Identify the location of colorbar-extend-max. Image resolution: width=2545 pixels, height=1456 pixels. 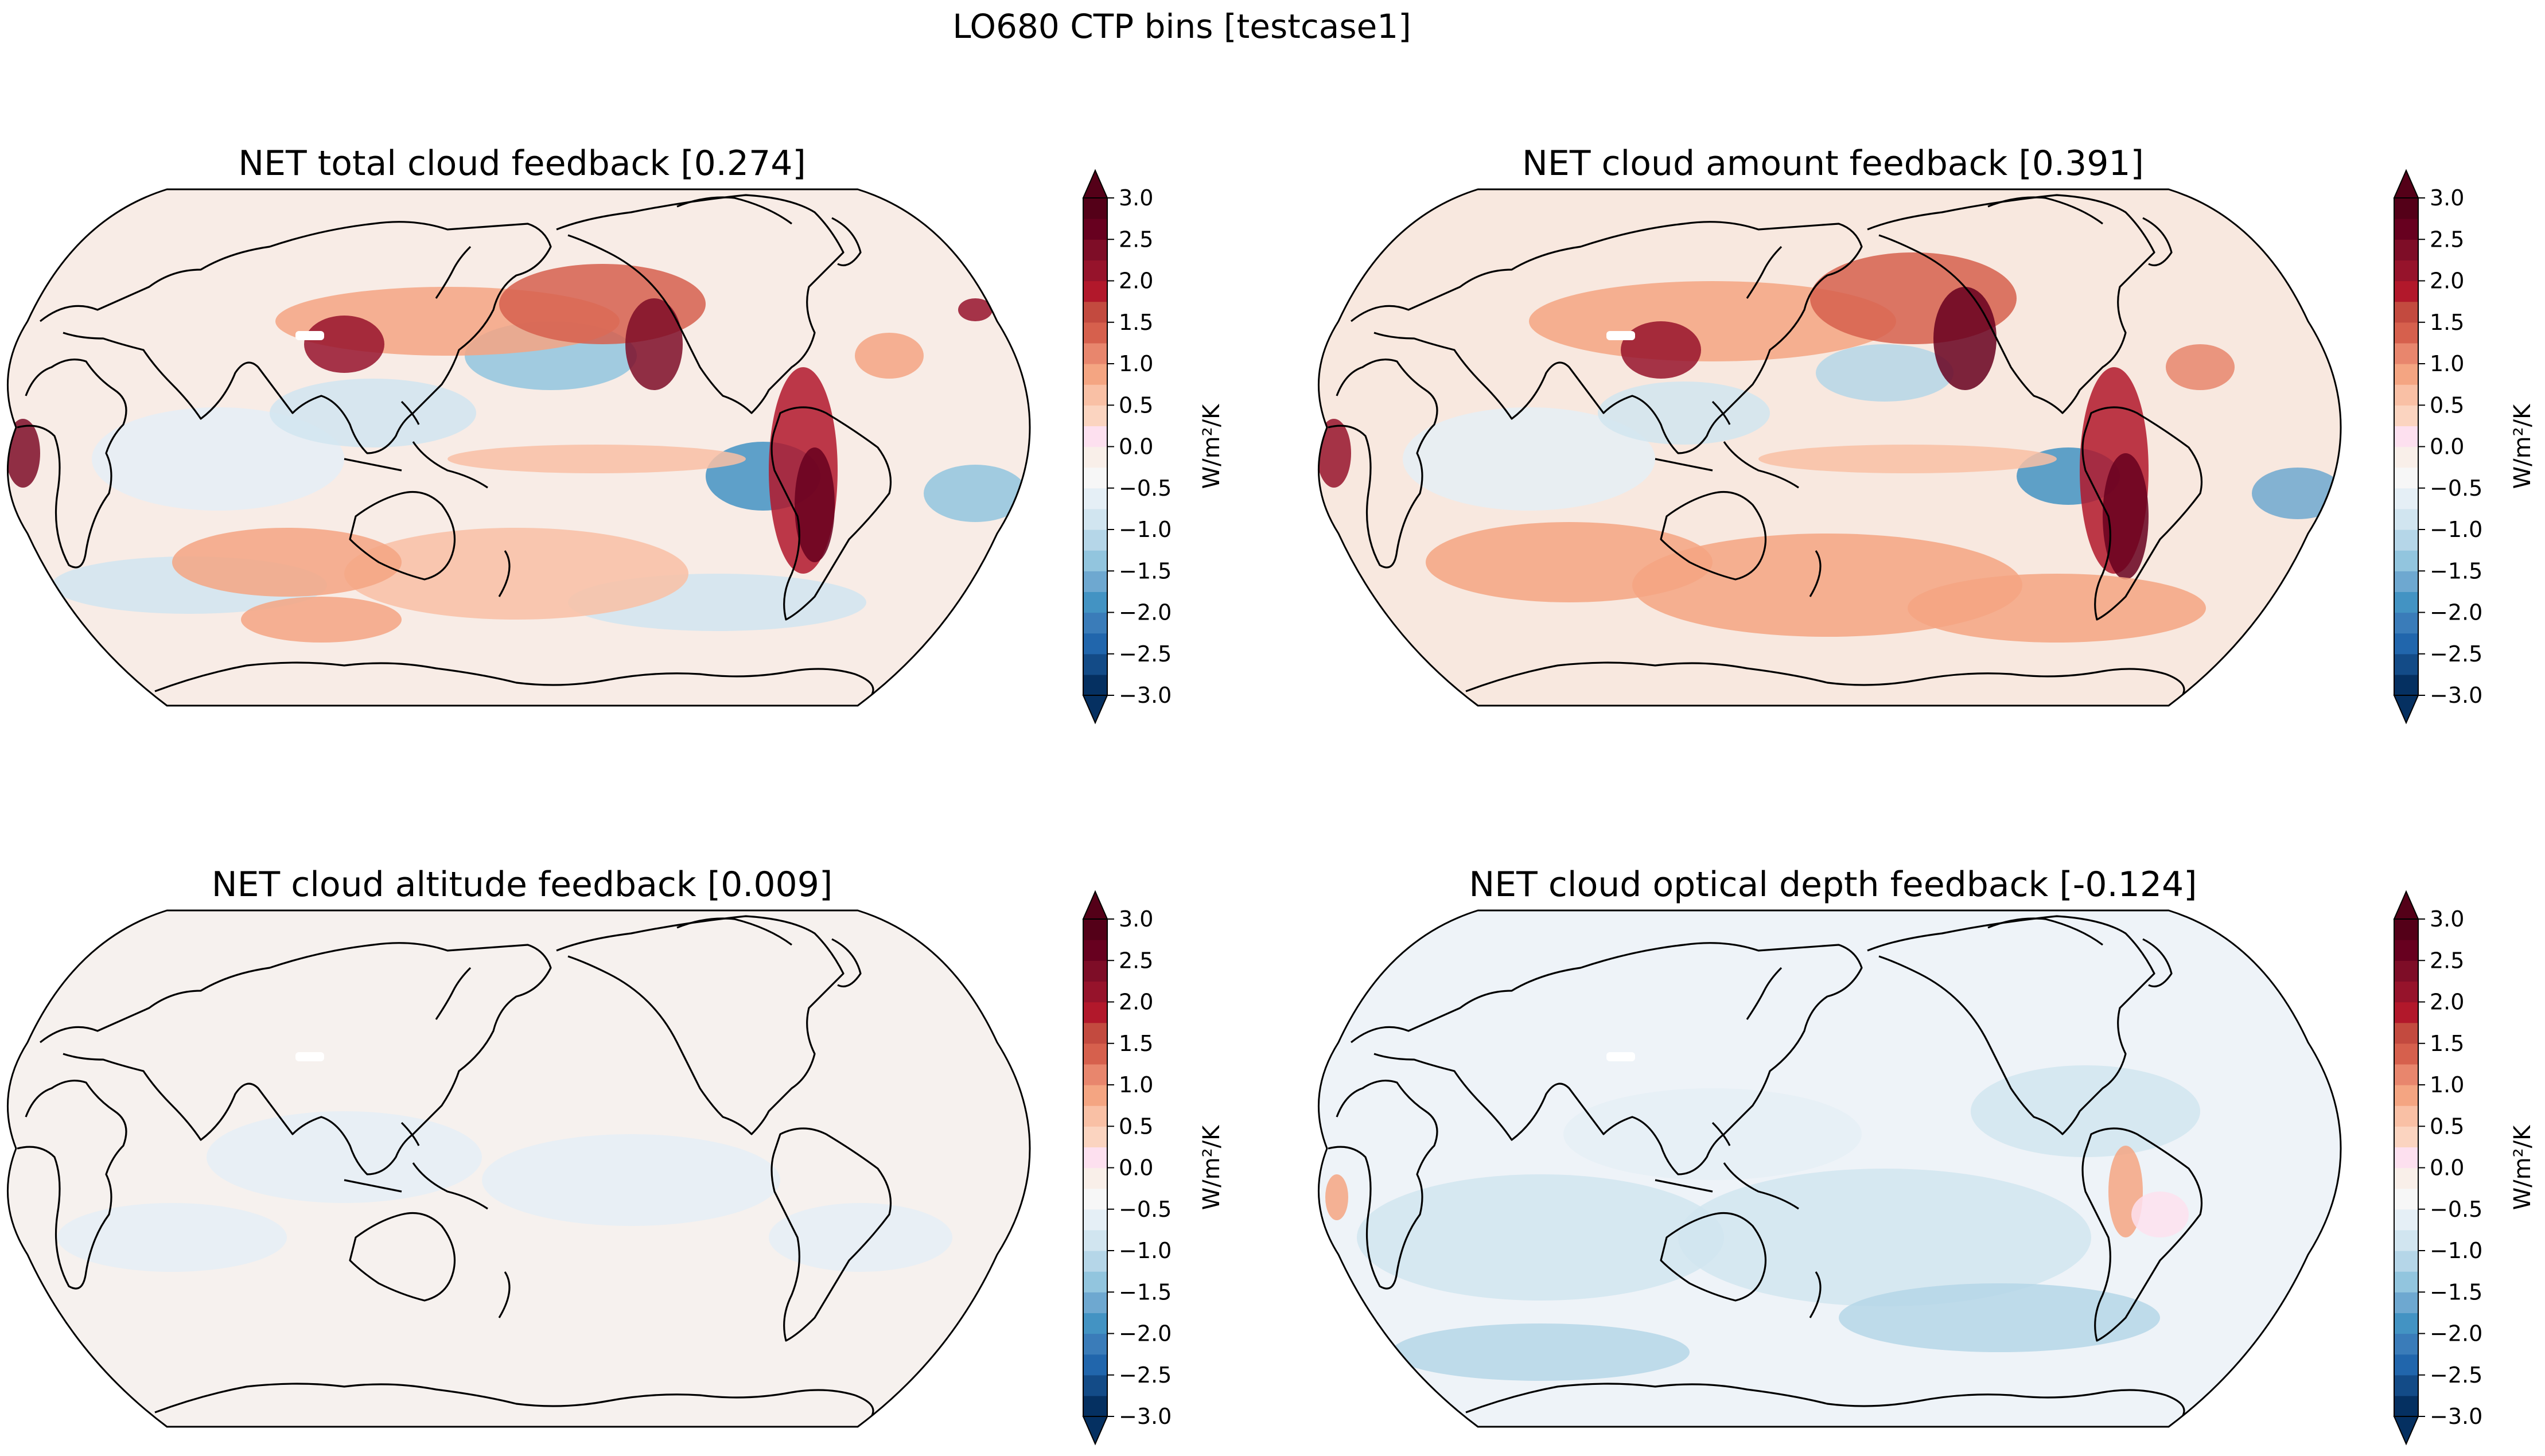
(2406, 183).